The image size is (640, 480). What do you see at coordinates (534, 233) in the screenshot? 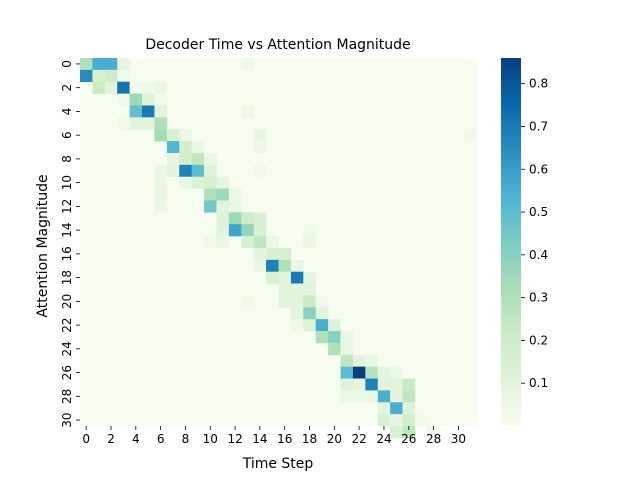
I see `colorbar-ticks: 0.1 0.2 0.3 0.4 0.5 0.6 0.7 0.8` at bounding box center [534, 233].